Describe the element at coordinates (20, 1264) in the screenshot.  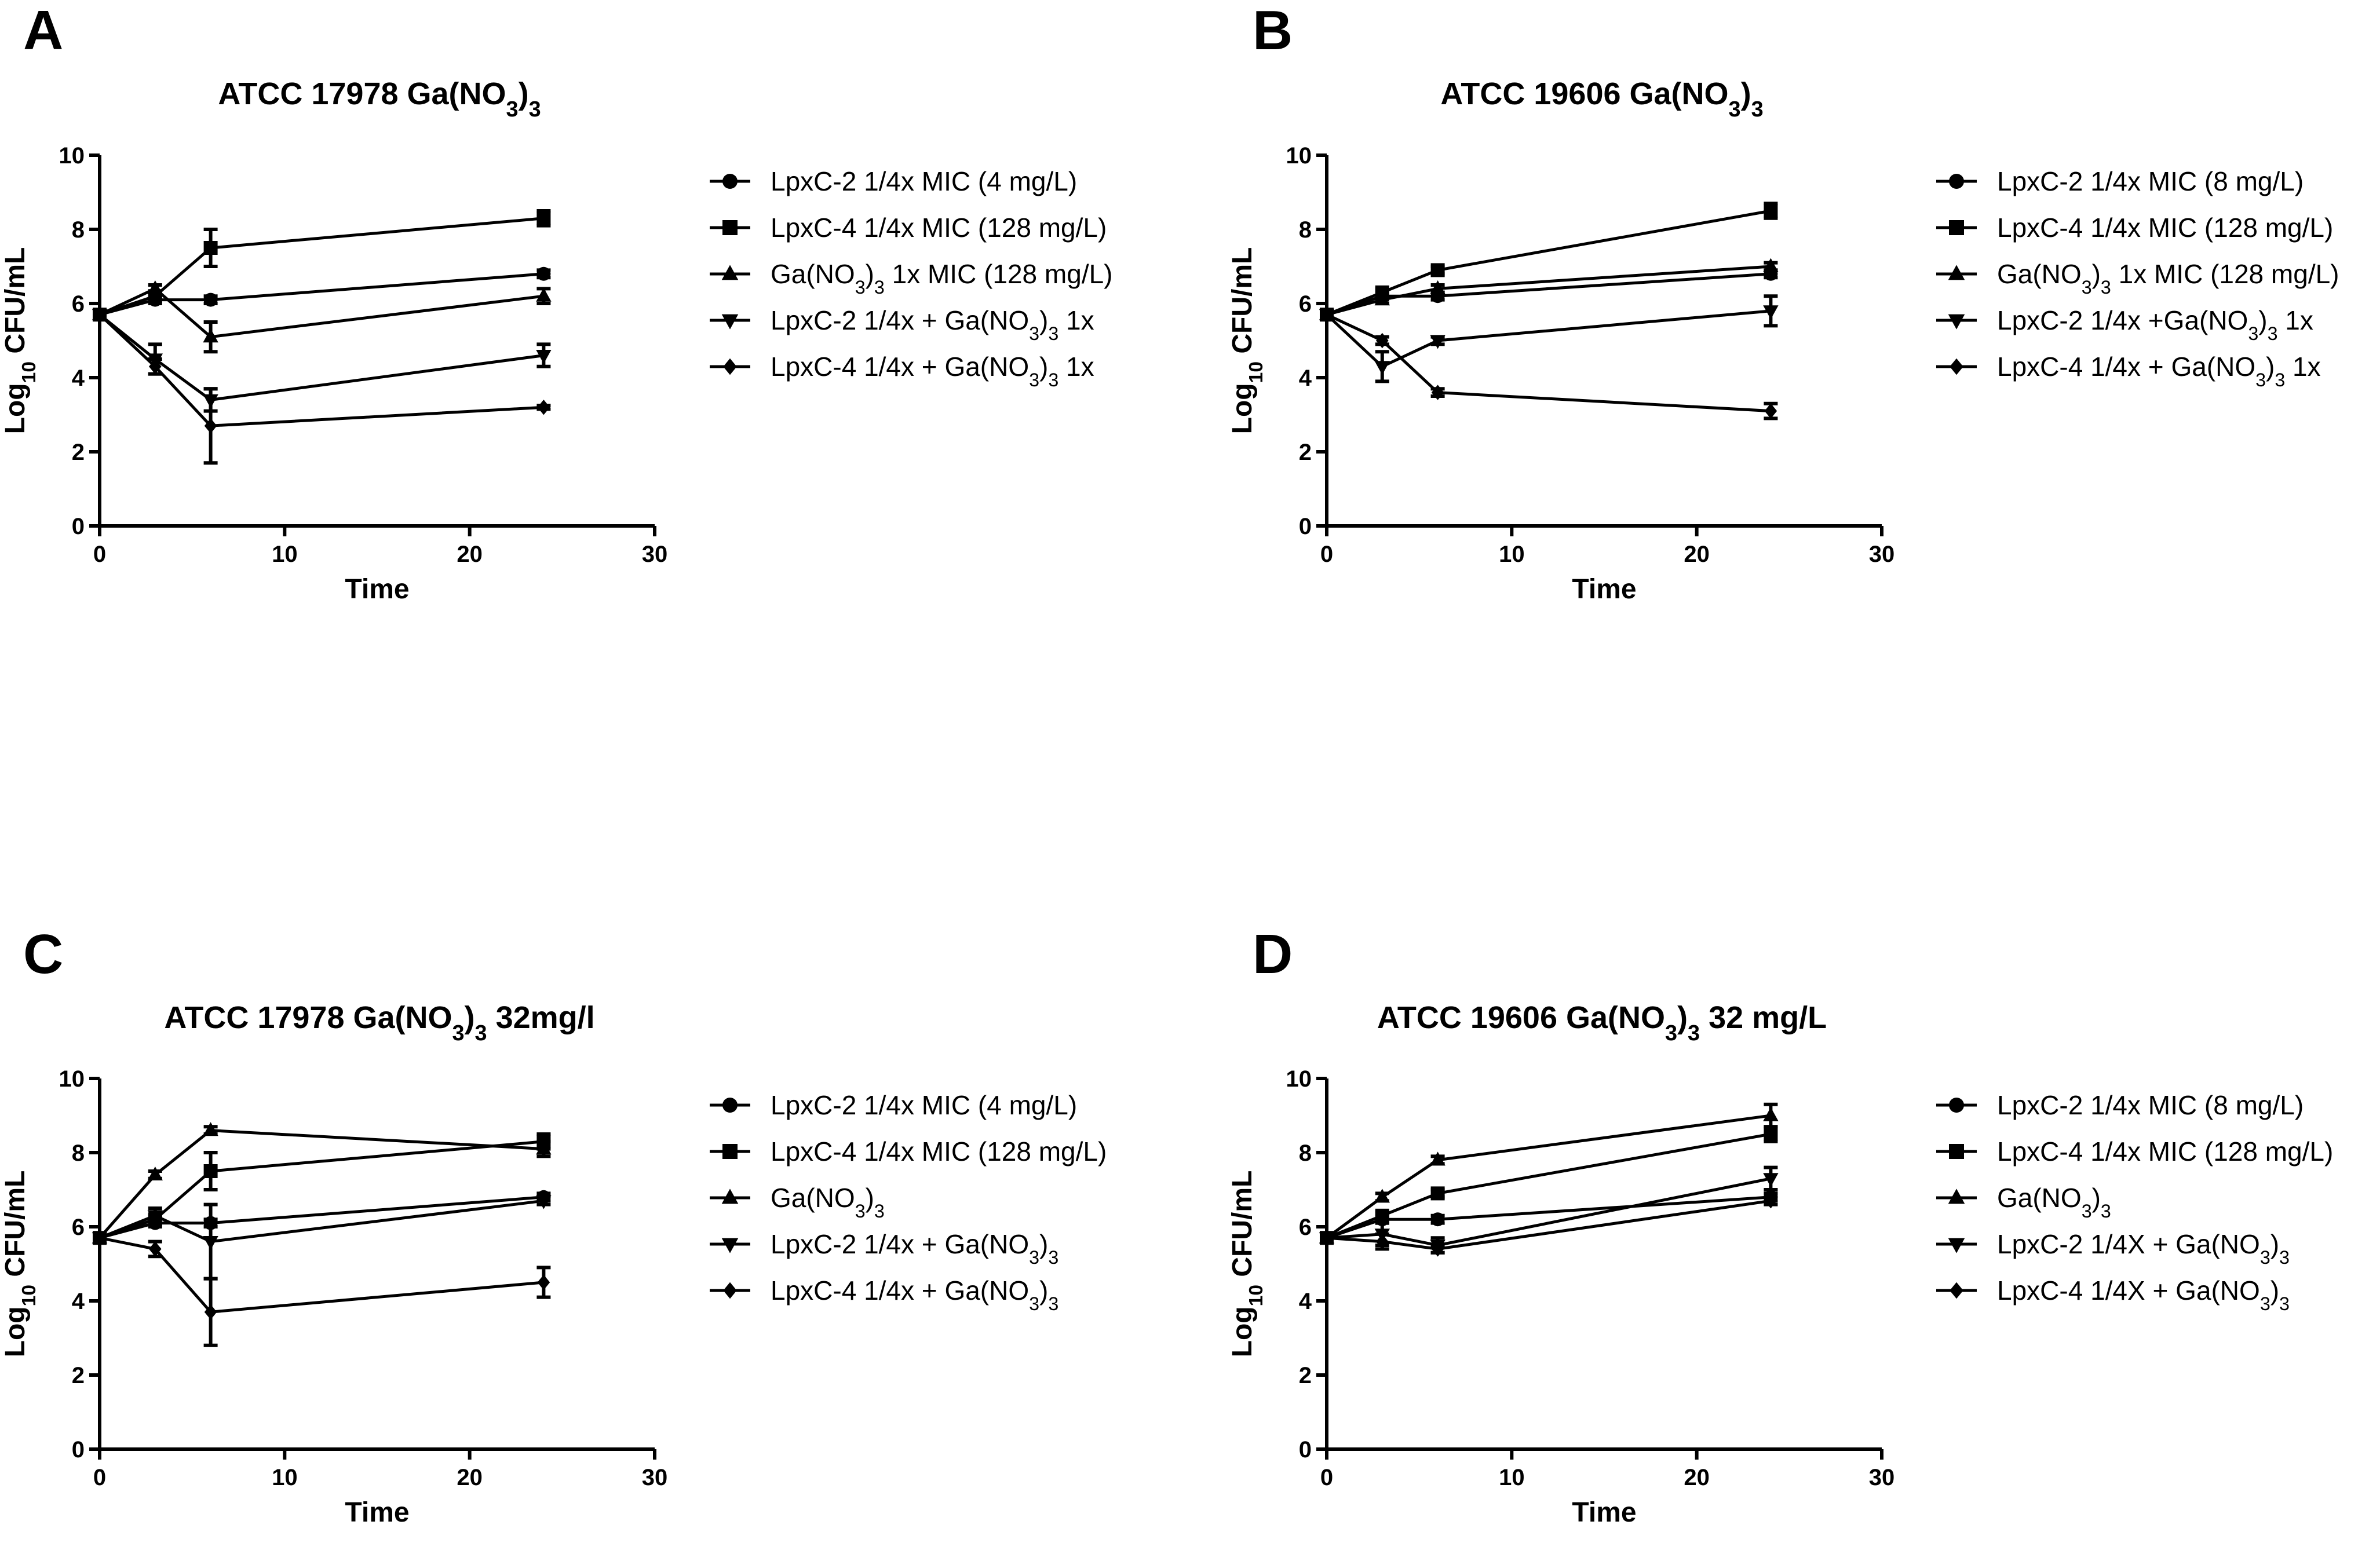
I see `y-axis-label: Log10 CFU/mL` at that location.